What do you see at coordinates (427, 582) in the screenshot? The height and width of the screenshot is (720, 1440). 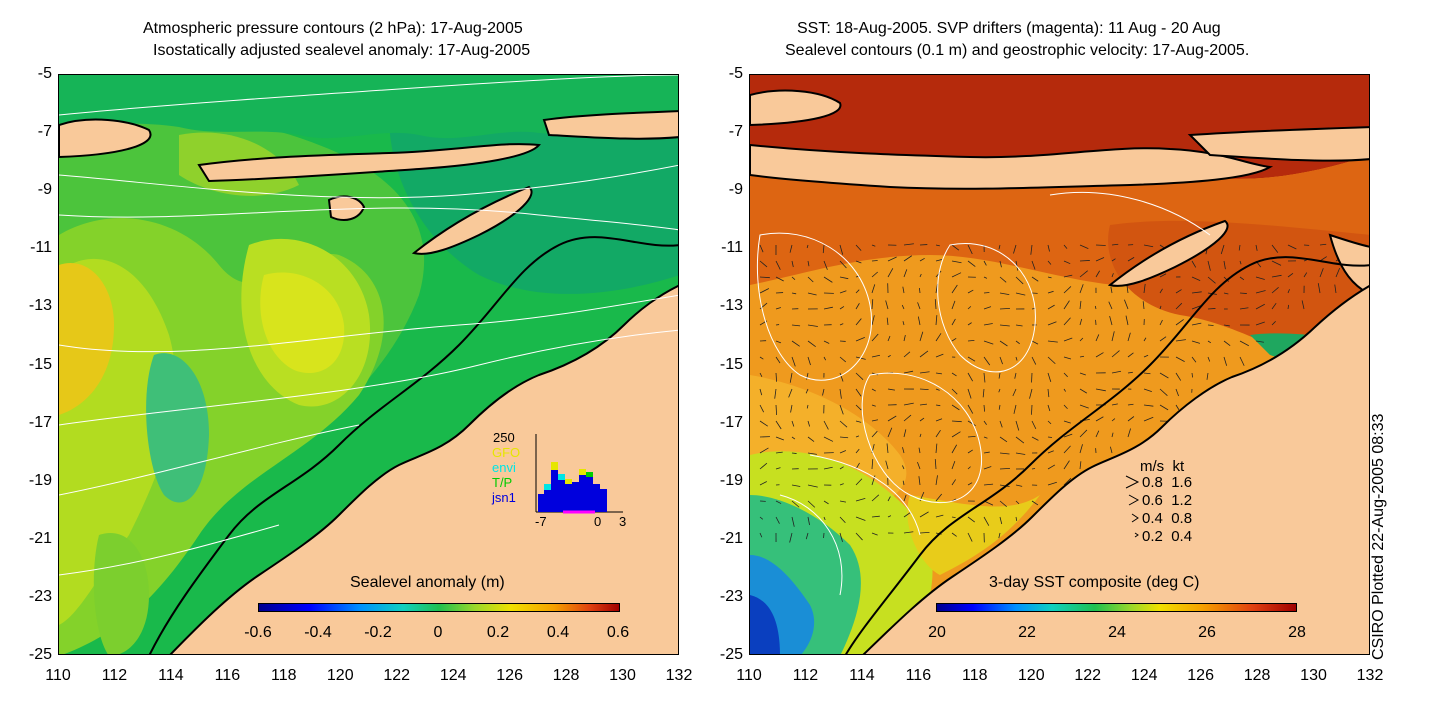 I see `left-colorbar-title: Sealevel anomaly (m)` at bounding box center [427, 582].